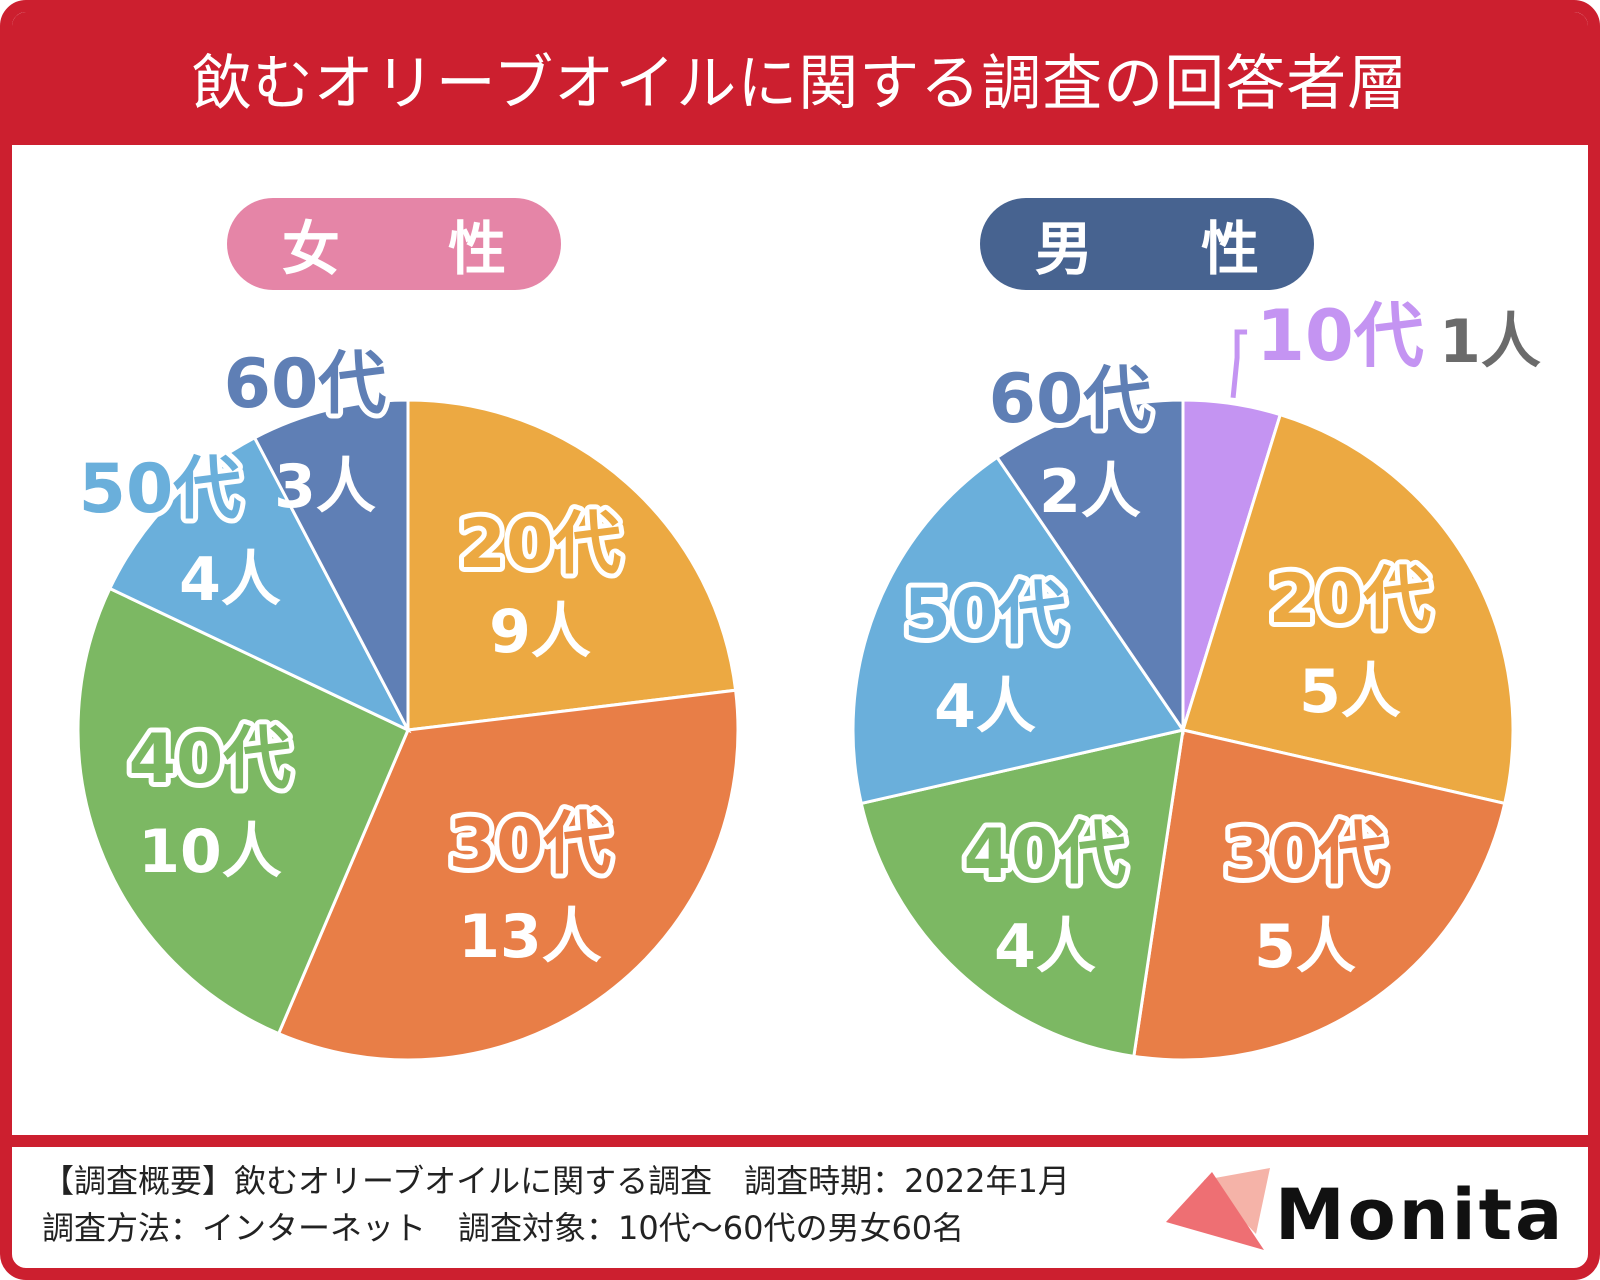  I want to click on male-slice-count-30代: 5人, so click(1305, 947).